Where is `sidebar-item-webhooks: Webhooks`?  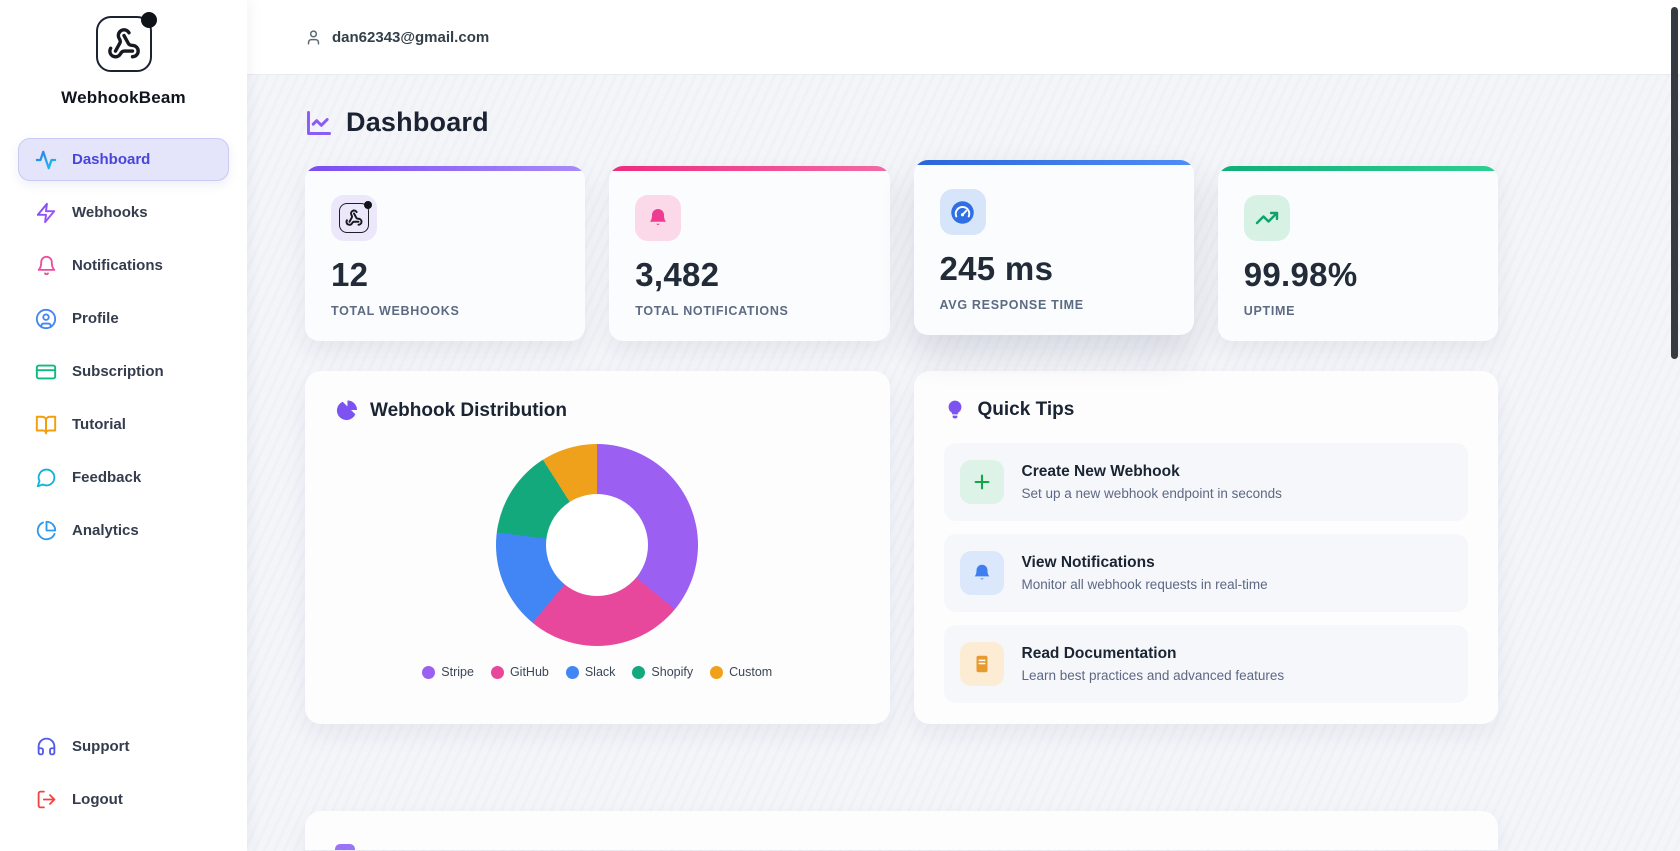 sidebar-item-webhooks: Webhooks is located at coordinates (123, 212).